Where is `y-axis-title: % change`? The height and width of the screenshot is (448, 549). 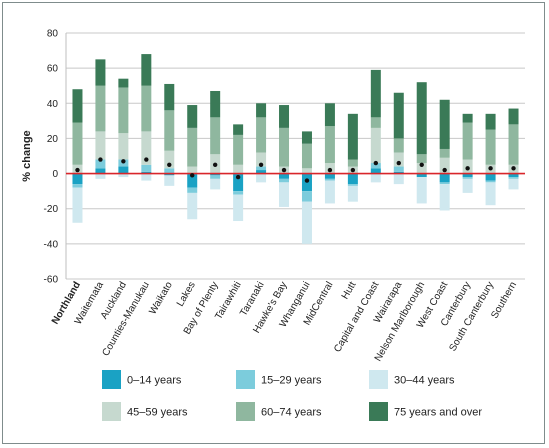 y-axis-title: % change is located at coordinates (27, 155).